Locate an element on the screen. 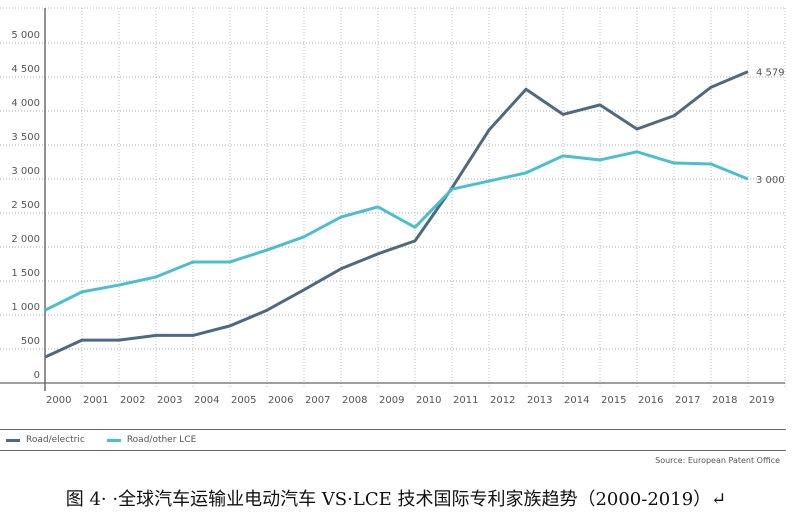  y-tick-label: 3 500 is located at coordinates (25, 137).